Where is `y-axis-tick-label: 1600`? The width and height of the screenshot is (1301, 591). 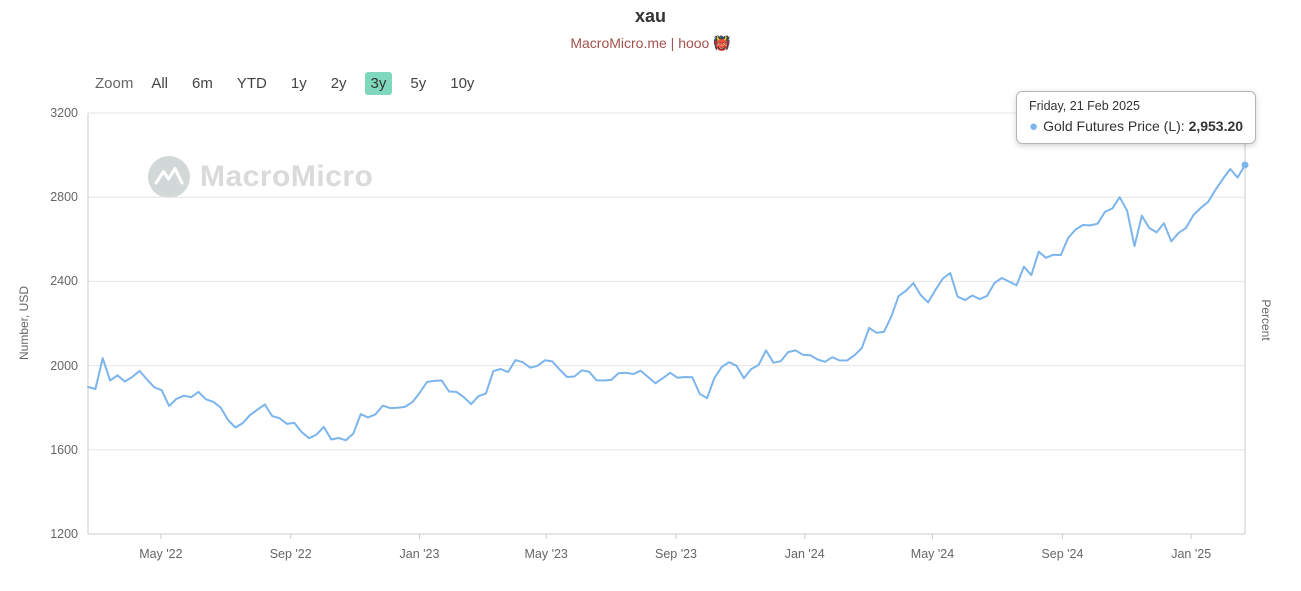
y-axis-tick-label: 1600 is located at coordinates (64, 449).